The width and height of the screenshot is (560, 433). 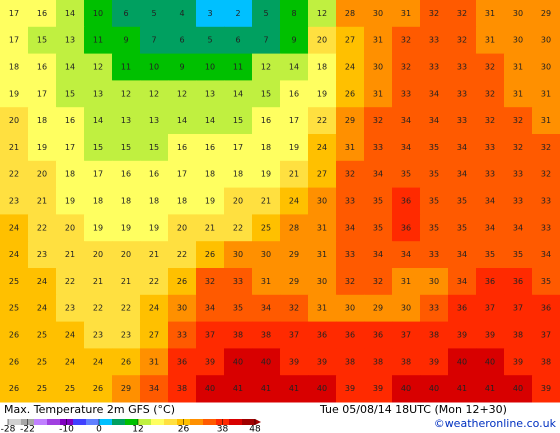 What do you see at coordinates (434, 201) in the screenshot?
I see `temp-label: 35` at bounding box center [434, 201].